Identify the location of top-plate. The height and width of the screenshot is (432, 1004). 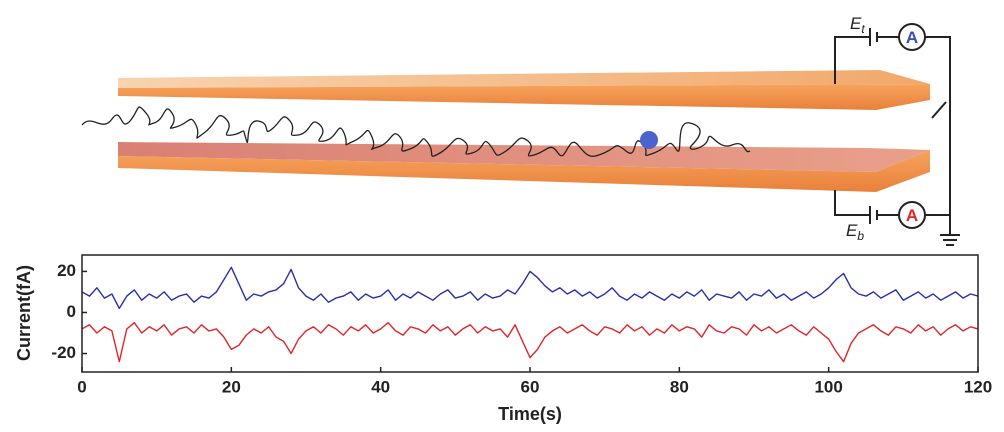
(524, 79).